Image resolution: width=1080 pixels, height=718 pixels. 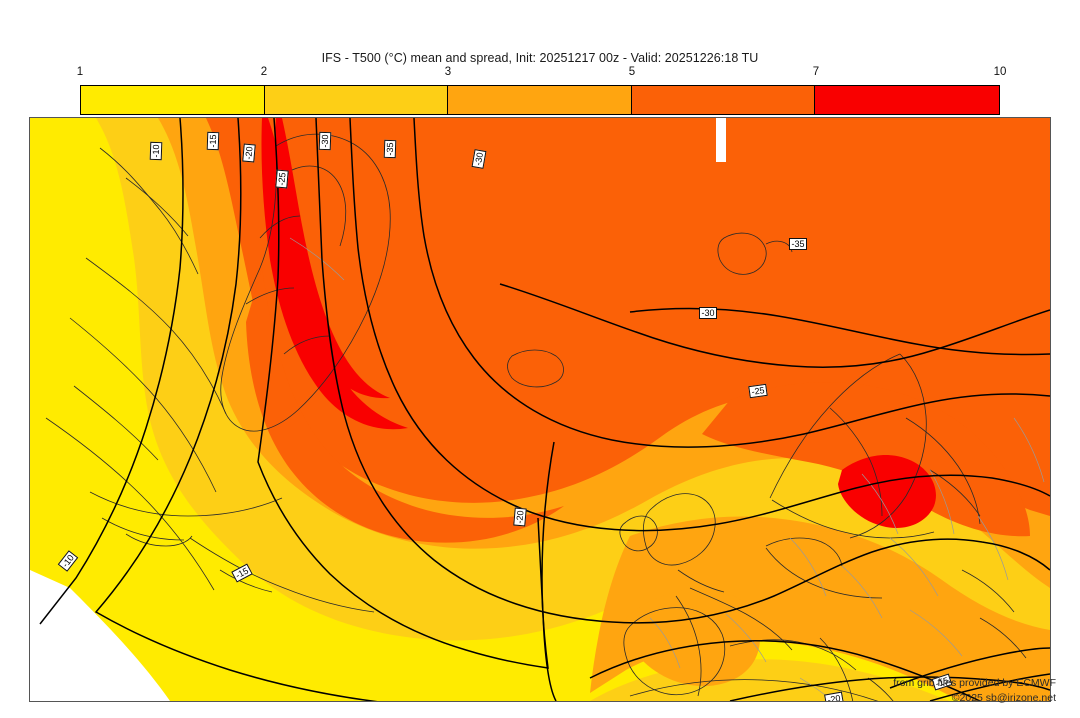 What do you see at coordinates (969, 668) in the screenshot?
I see `contour--15-se` at bounding box center [969, 668].